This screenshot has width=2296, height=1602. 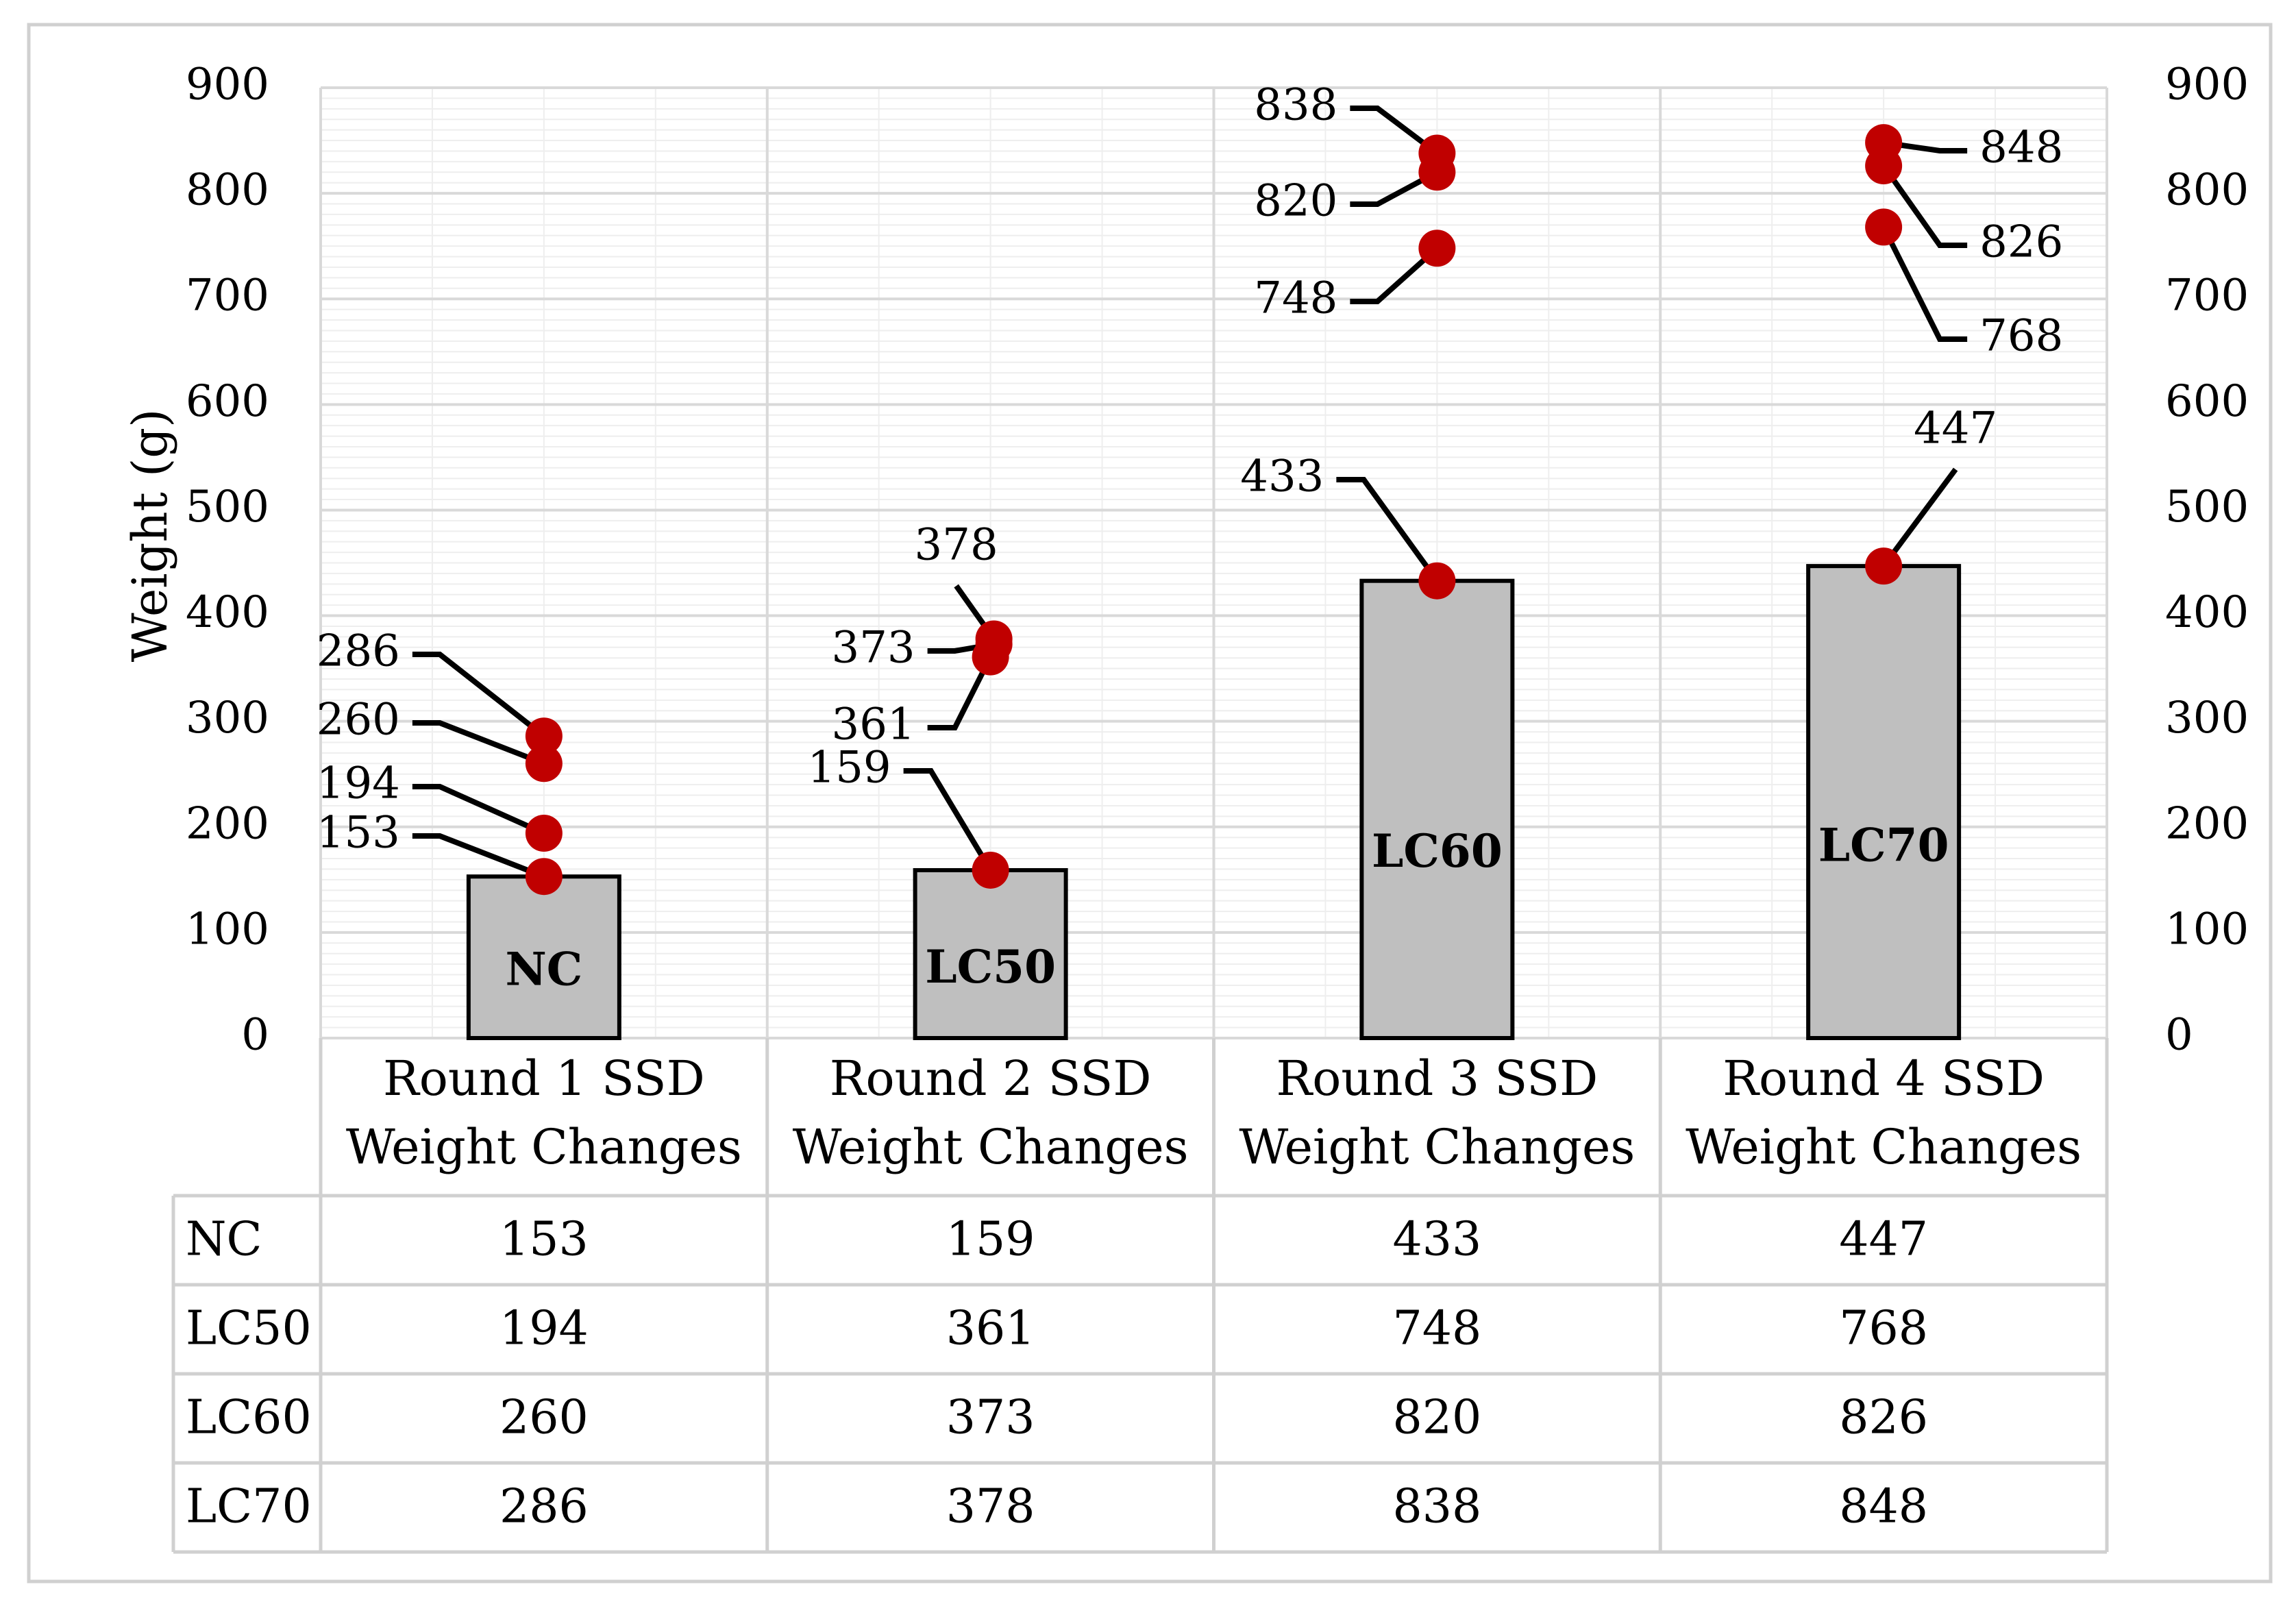 I want to click on y2-tick-label: 100, so click(x=2207, y=929).